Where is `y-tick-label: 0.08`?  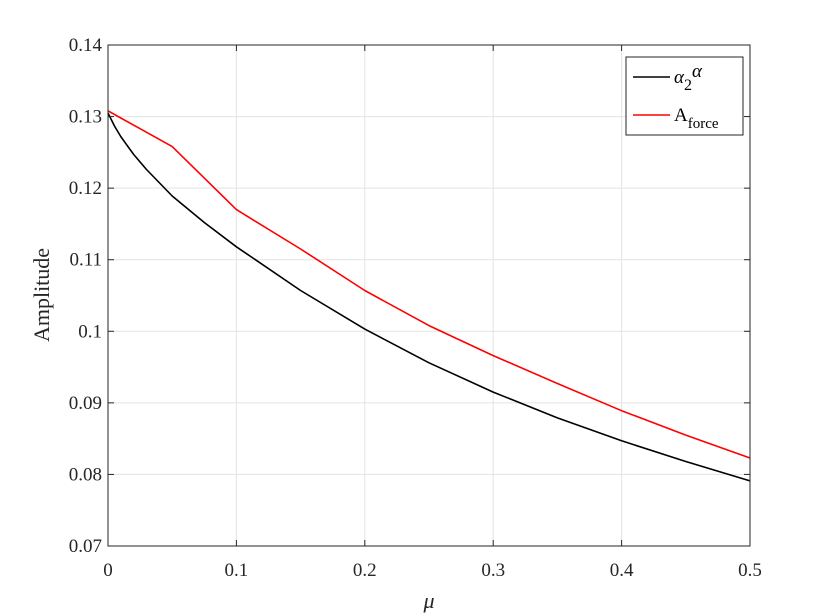
y-tick-label: 0.08 is located at coordinates (85, 474).